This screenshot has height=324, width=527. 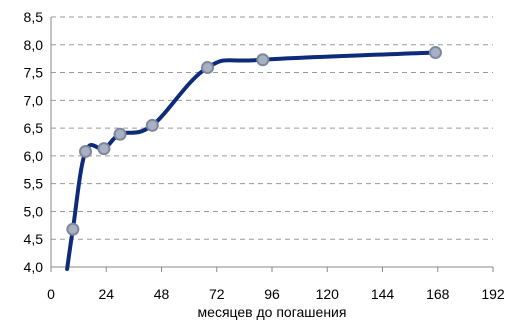 I want to click on y-tick-label: 8,5, so click(x=34, y=17).